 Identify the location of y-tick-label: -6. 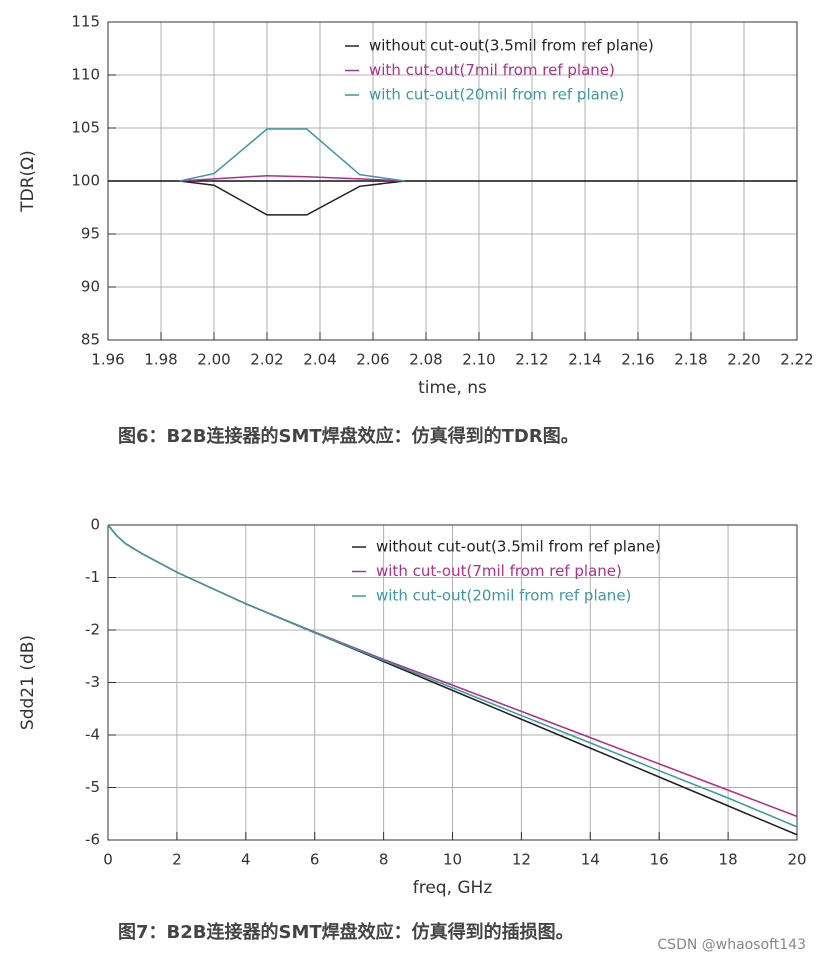
(92, 840).